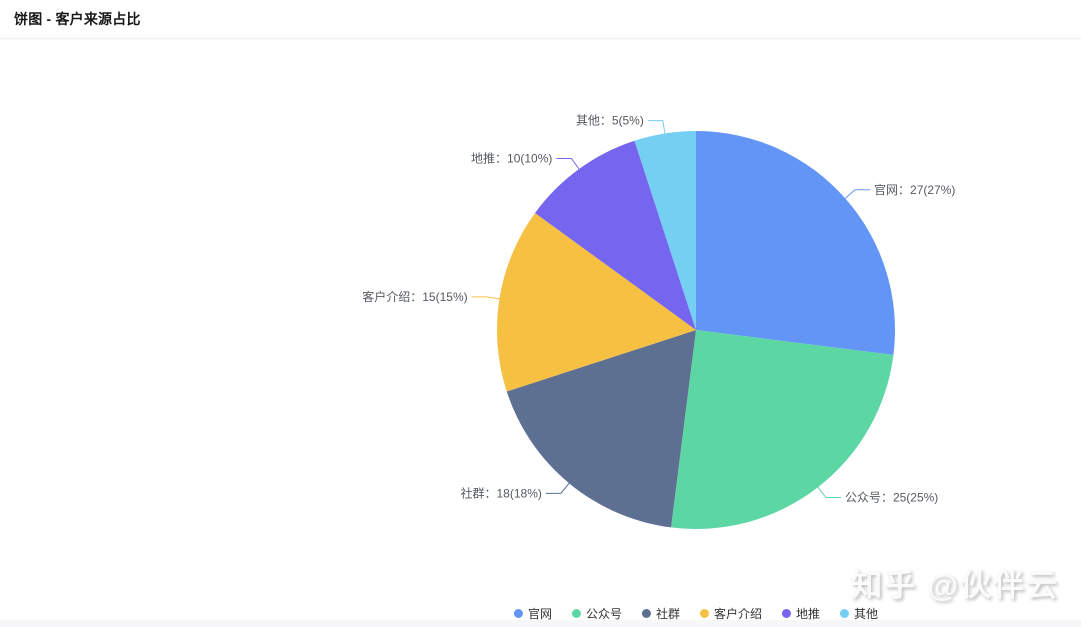 The width and height of the screenshot is (1081, 627). What do you see at coordinates (914, 189) in the screenshot?
I see `pie-label-0: 官网：27(27%)` at bounding box center [914, 189].